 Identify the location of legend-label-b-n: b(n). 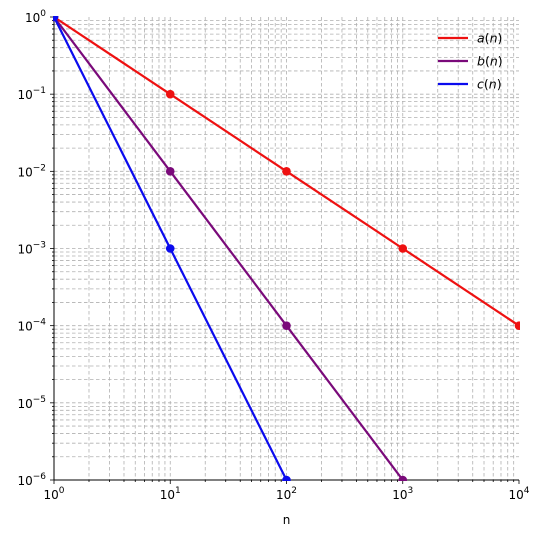
(490, 61).